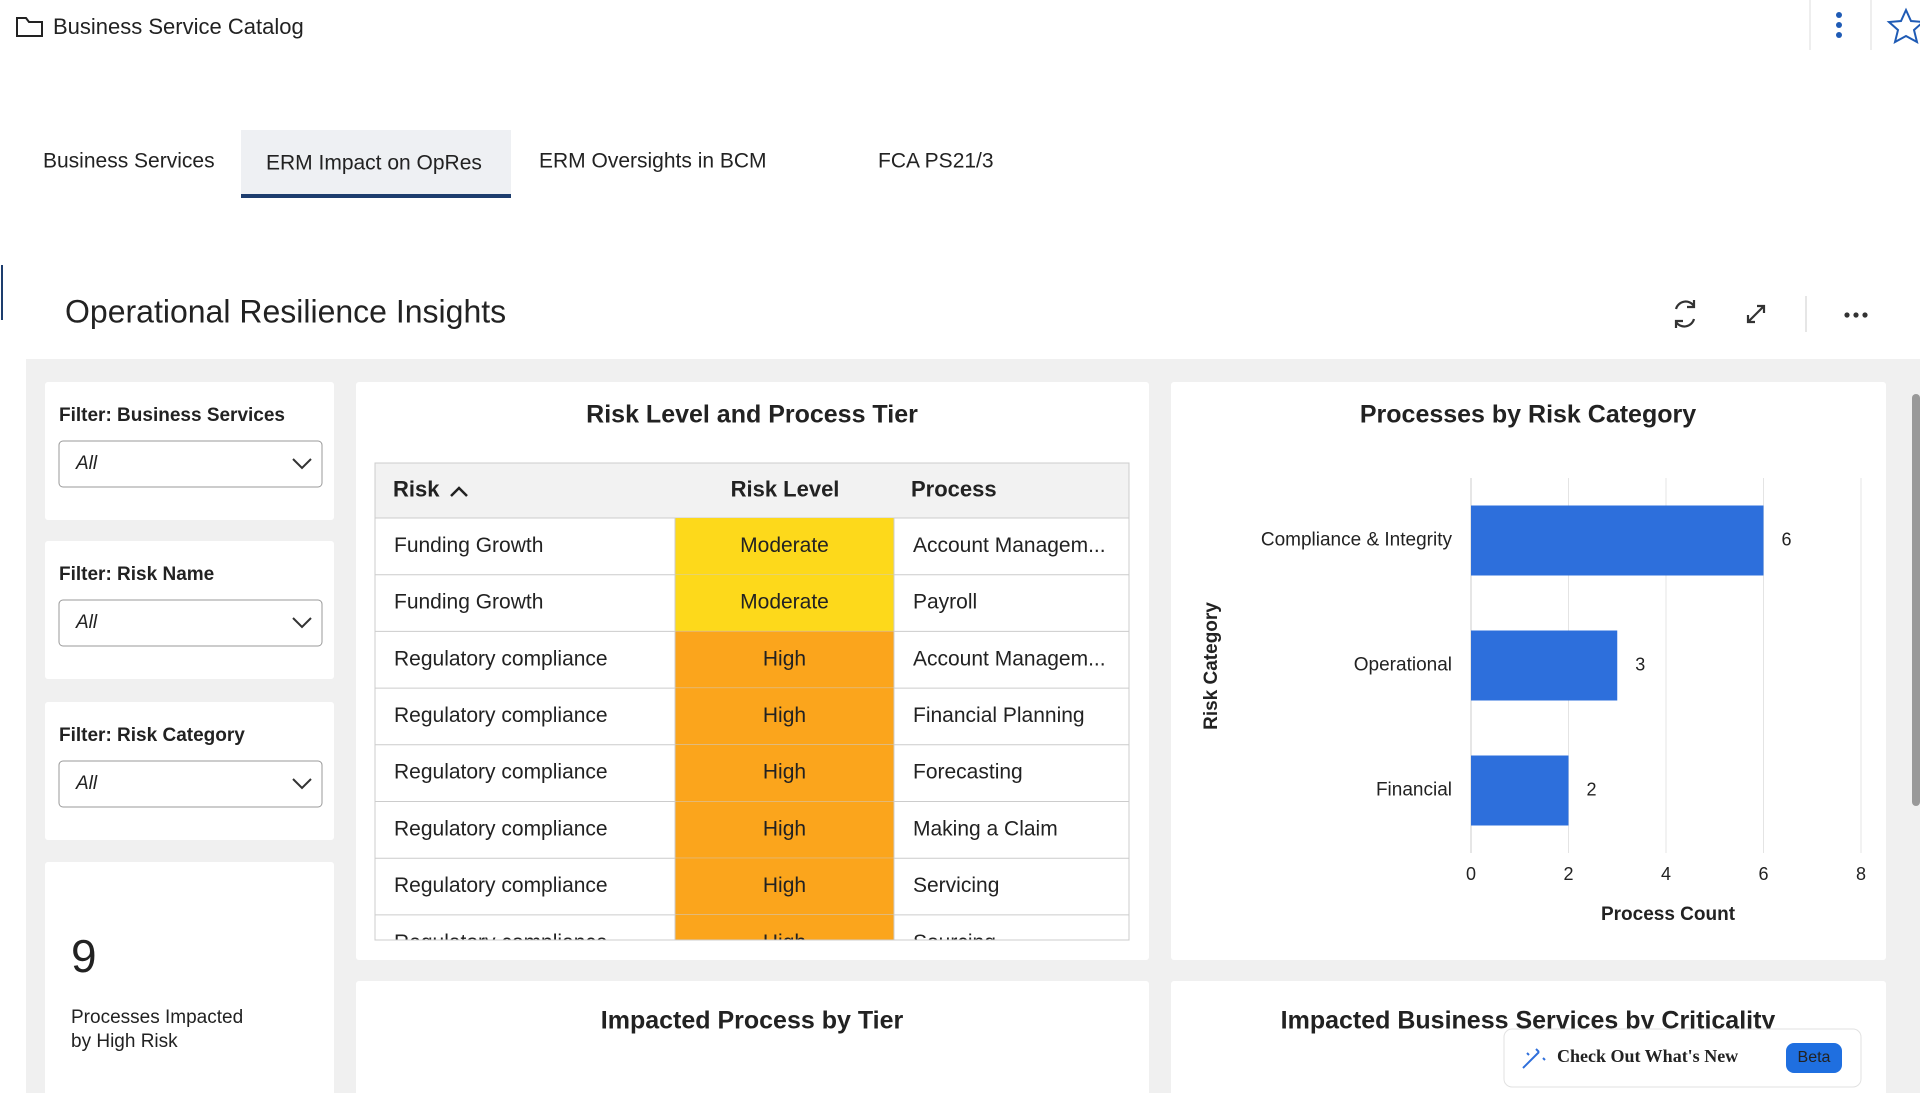  I want to click on favorite-star, so click(1903, 25).